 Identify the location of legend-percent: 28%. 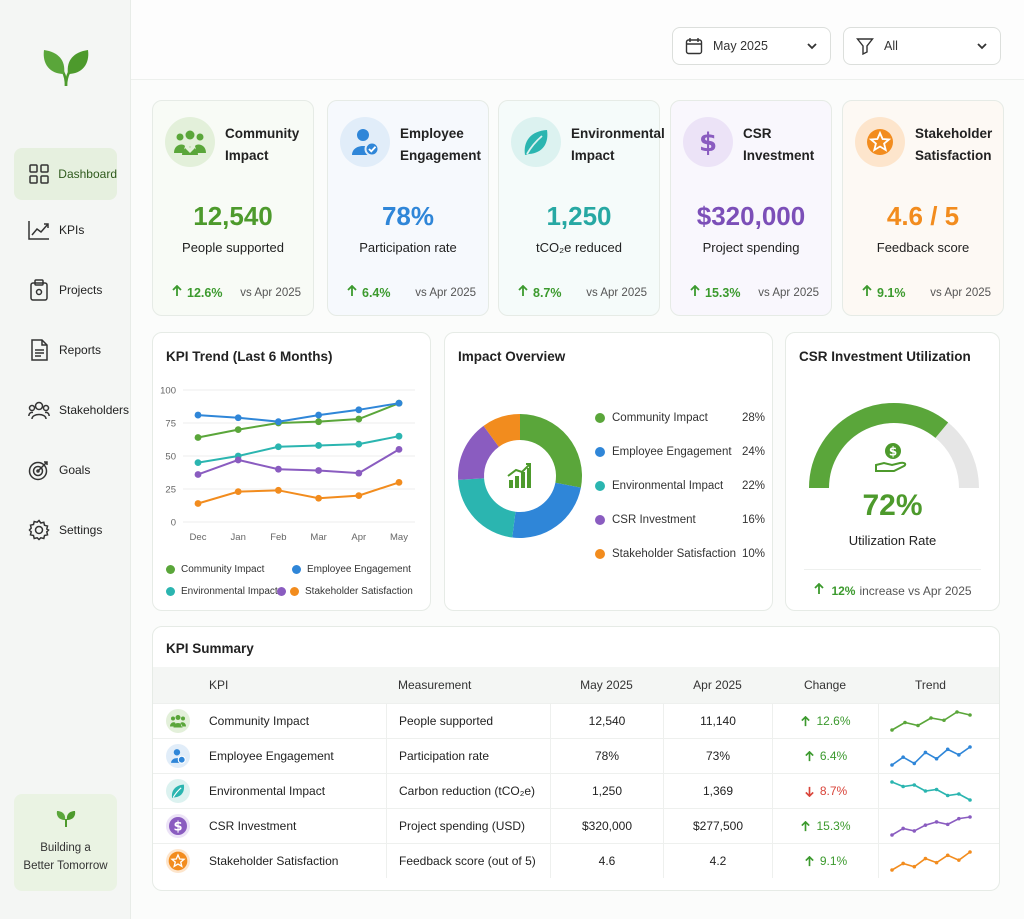
(753, 418).